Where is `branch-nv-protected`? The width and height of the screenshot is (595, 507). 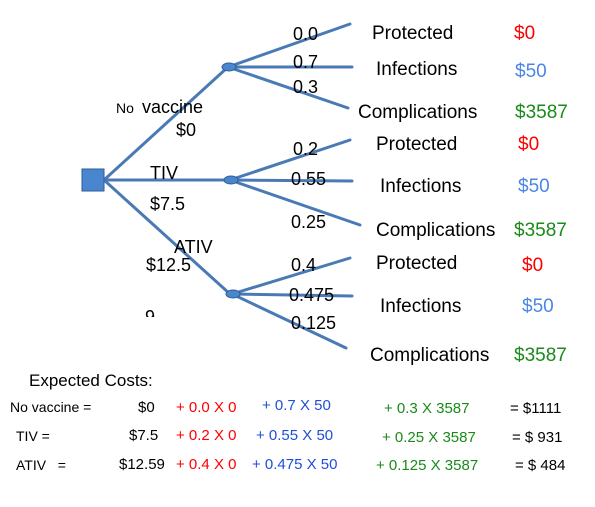
branch-nv-protected is located at coordinates (289, 45).